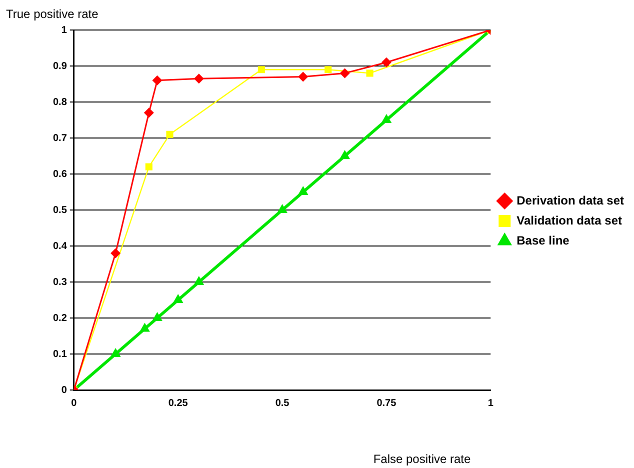  What do you see at coordinates (60, 282) in the screenshot?
I see `y-tick-label: 0.3` at bounding box center [60, 282].